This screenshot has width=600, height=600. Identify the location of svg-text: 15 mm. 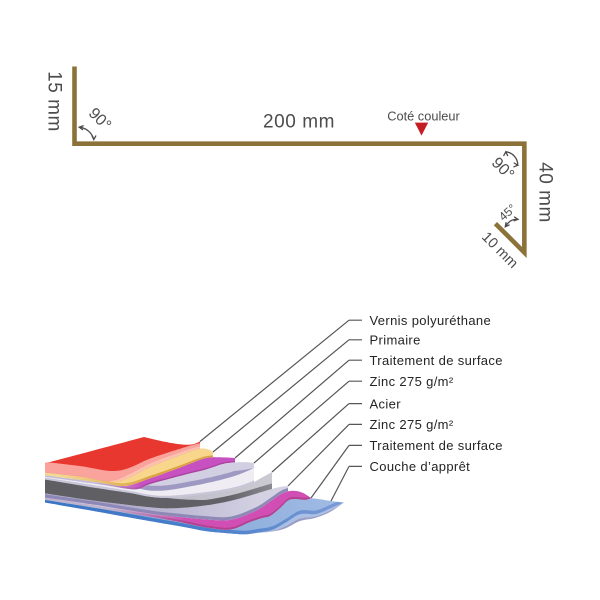
(53, 101).